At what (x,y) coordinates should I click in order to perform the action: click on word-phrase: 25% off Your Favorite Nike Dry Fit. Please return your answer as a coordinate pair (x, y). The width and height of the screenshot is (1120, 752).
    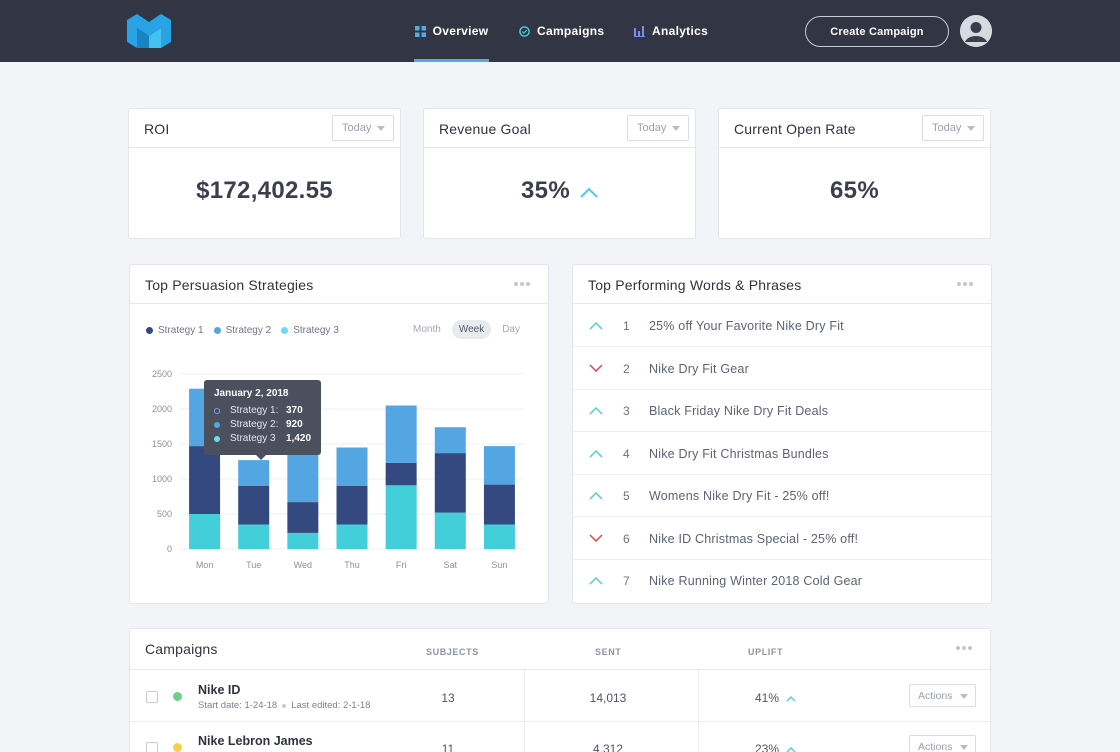
    Looking at the image, I should click on (746, 326).